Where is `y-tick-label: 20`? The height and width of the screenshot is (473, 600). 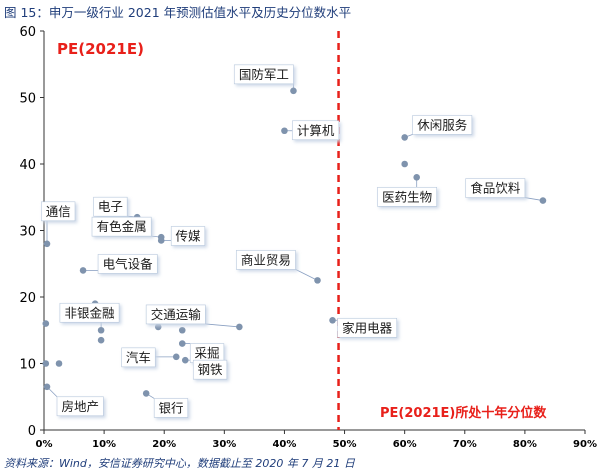
y-tick-label: 20 is located at coordinates (27, 298).